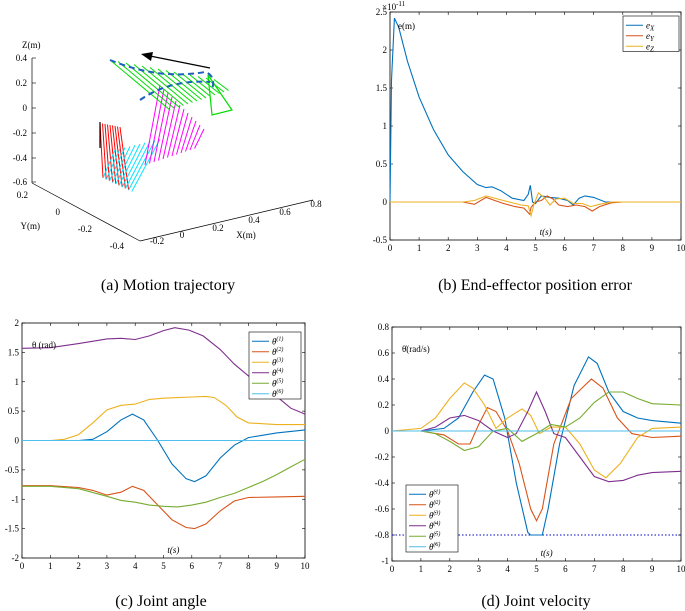  What do you see at coordinates (12, 529) in the screenshot?
I see `y-tick-label: -1.5` at bounding box center [12, 529].